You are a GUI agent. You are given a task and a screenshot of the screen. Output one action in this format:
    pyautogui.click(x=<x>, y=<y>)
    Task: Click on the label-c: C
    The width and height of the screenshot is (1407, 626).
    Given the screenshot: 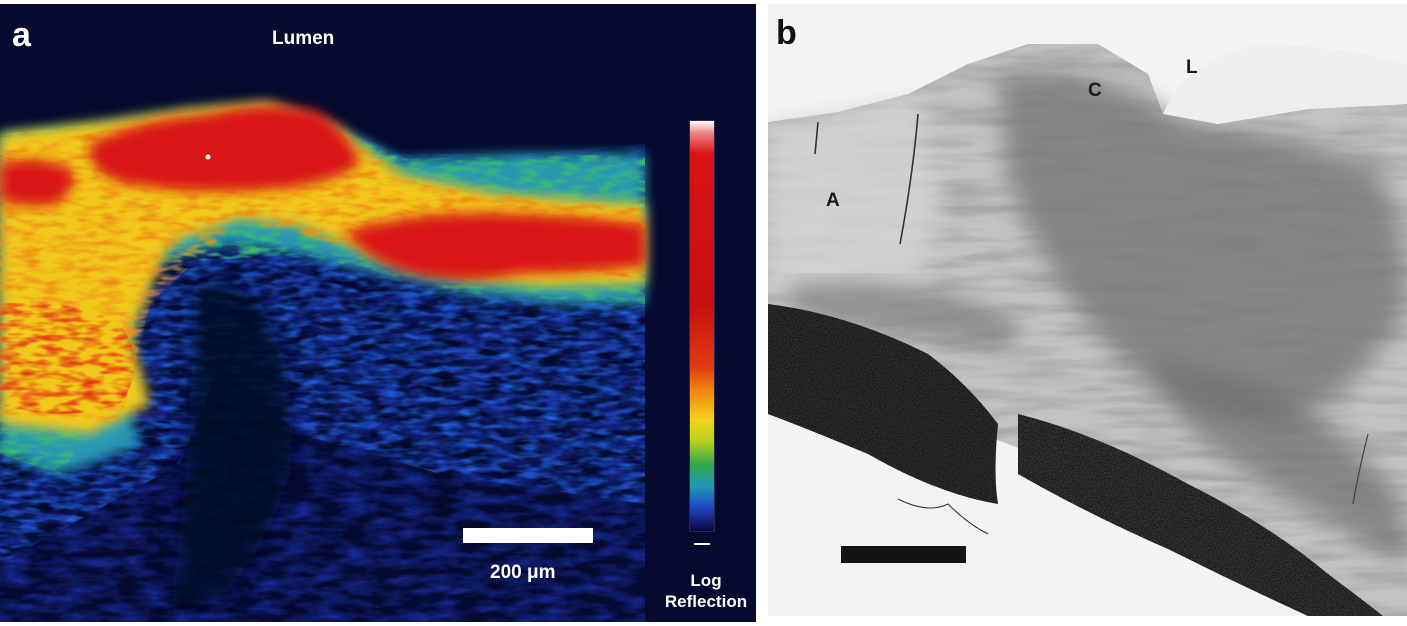 What is the action you would take?
    pyautogui.click(x=1095, y=90)
    